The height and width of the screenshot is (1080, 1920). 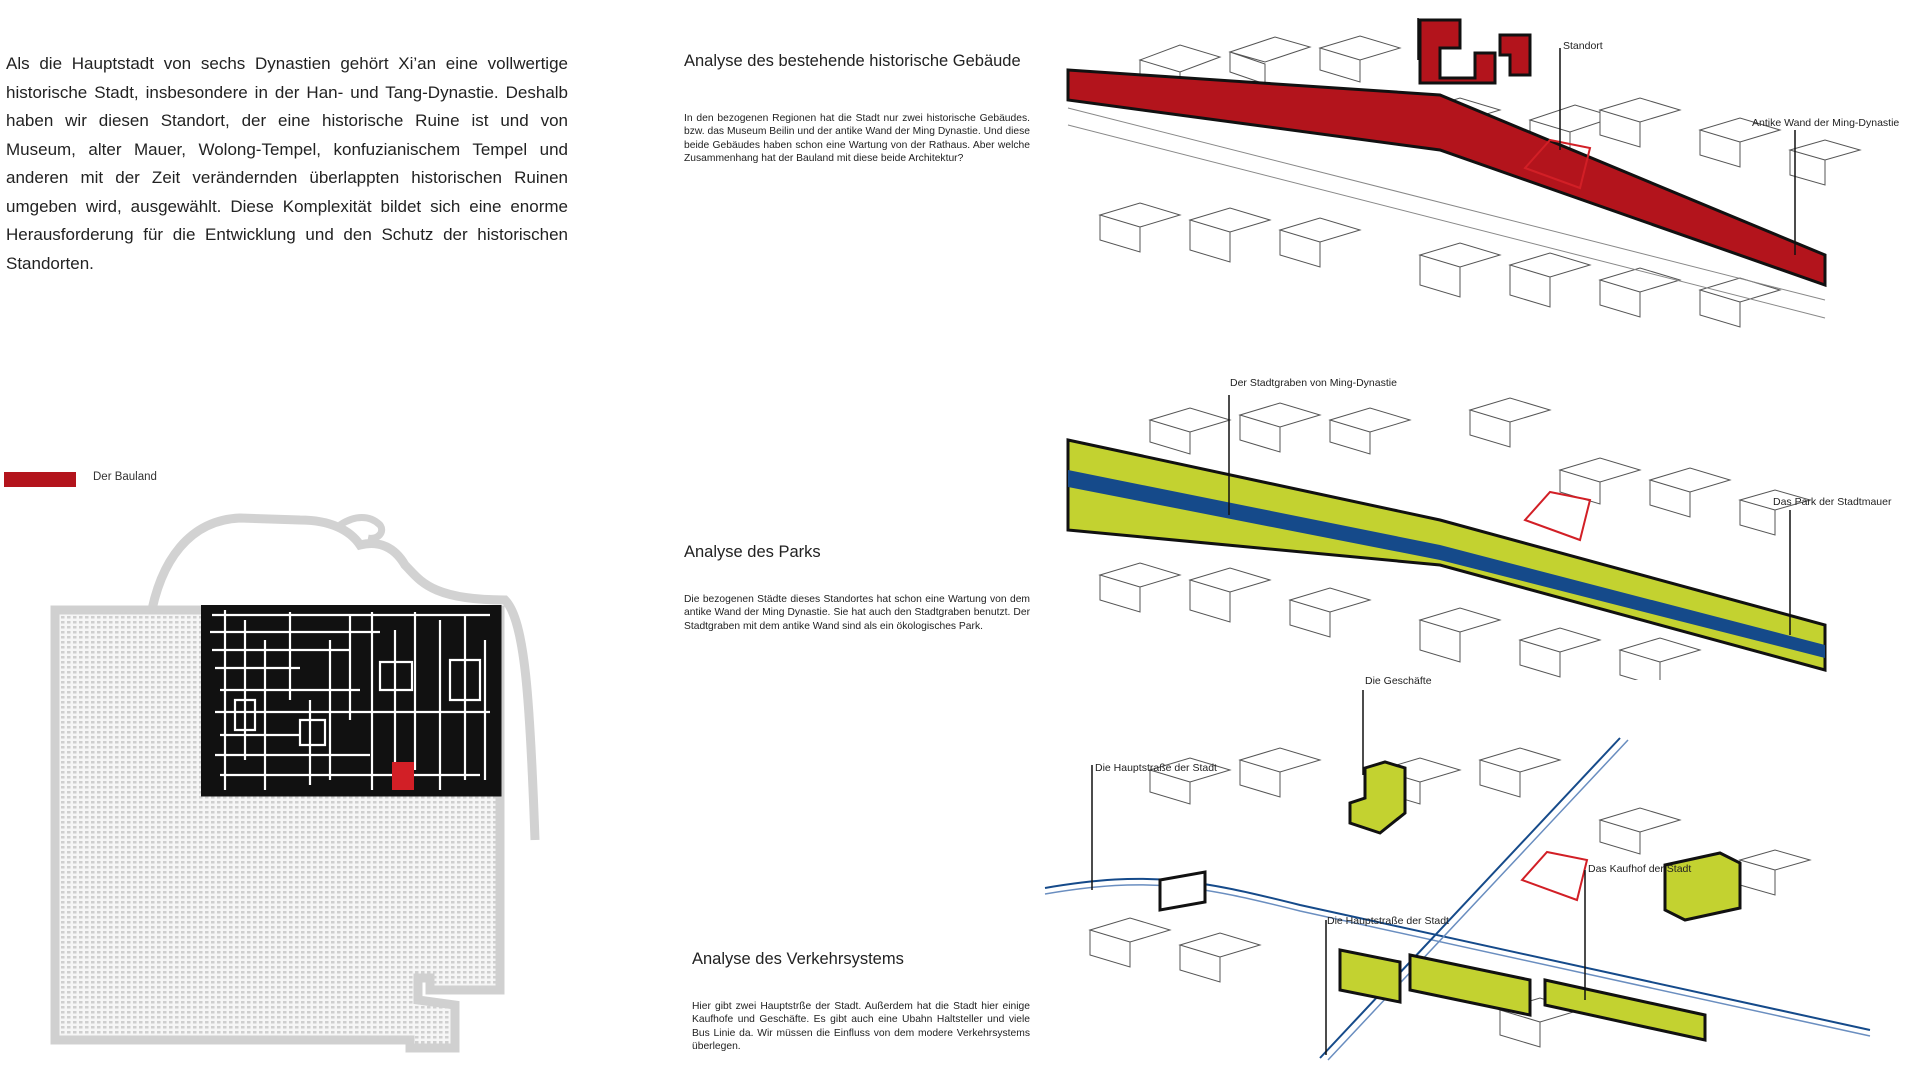 What do you see at coordinates (752, 552) in the screenshot?
I see `section-title-parks: Analyse des Parks` at bounding box center [752, 552].